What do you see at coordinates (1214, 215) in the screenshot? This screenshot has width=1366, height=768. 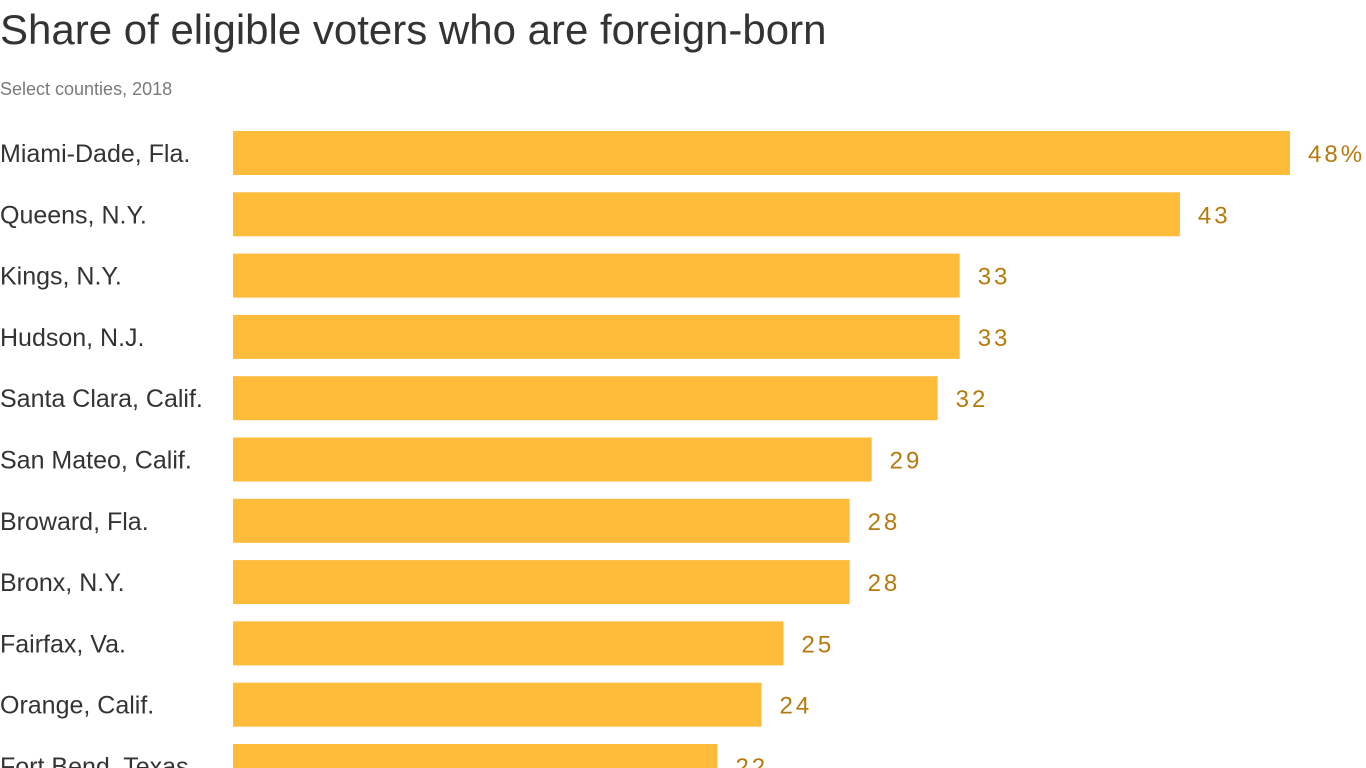 I see `value-label: 43` at bounding box center [1214, 215].